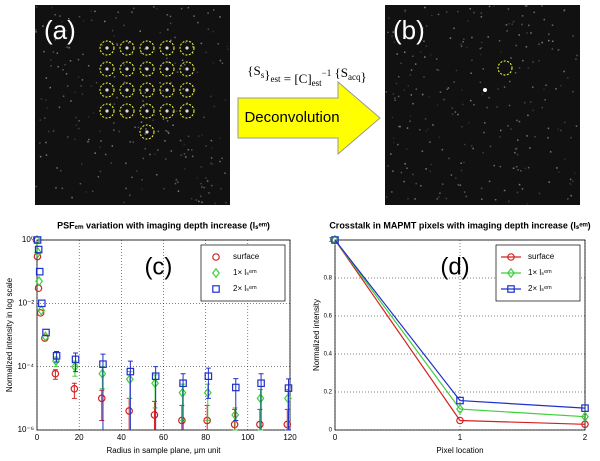 The image size is (600, 461). I want to click on error-bar, so click(156, 398).